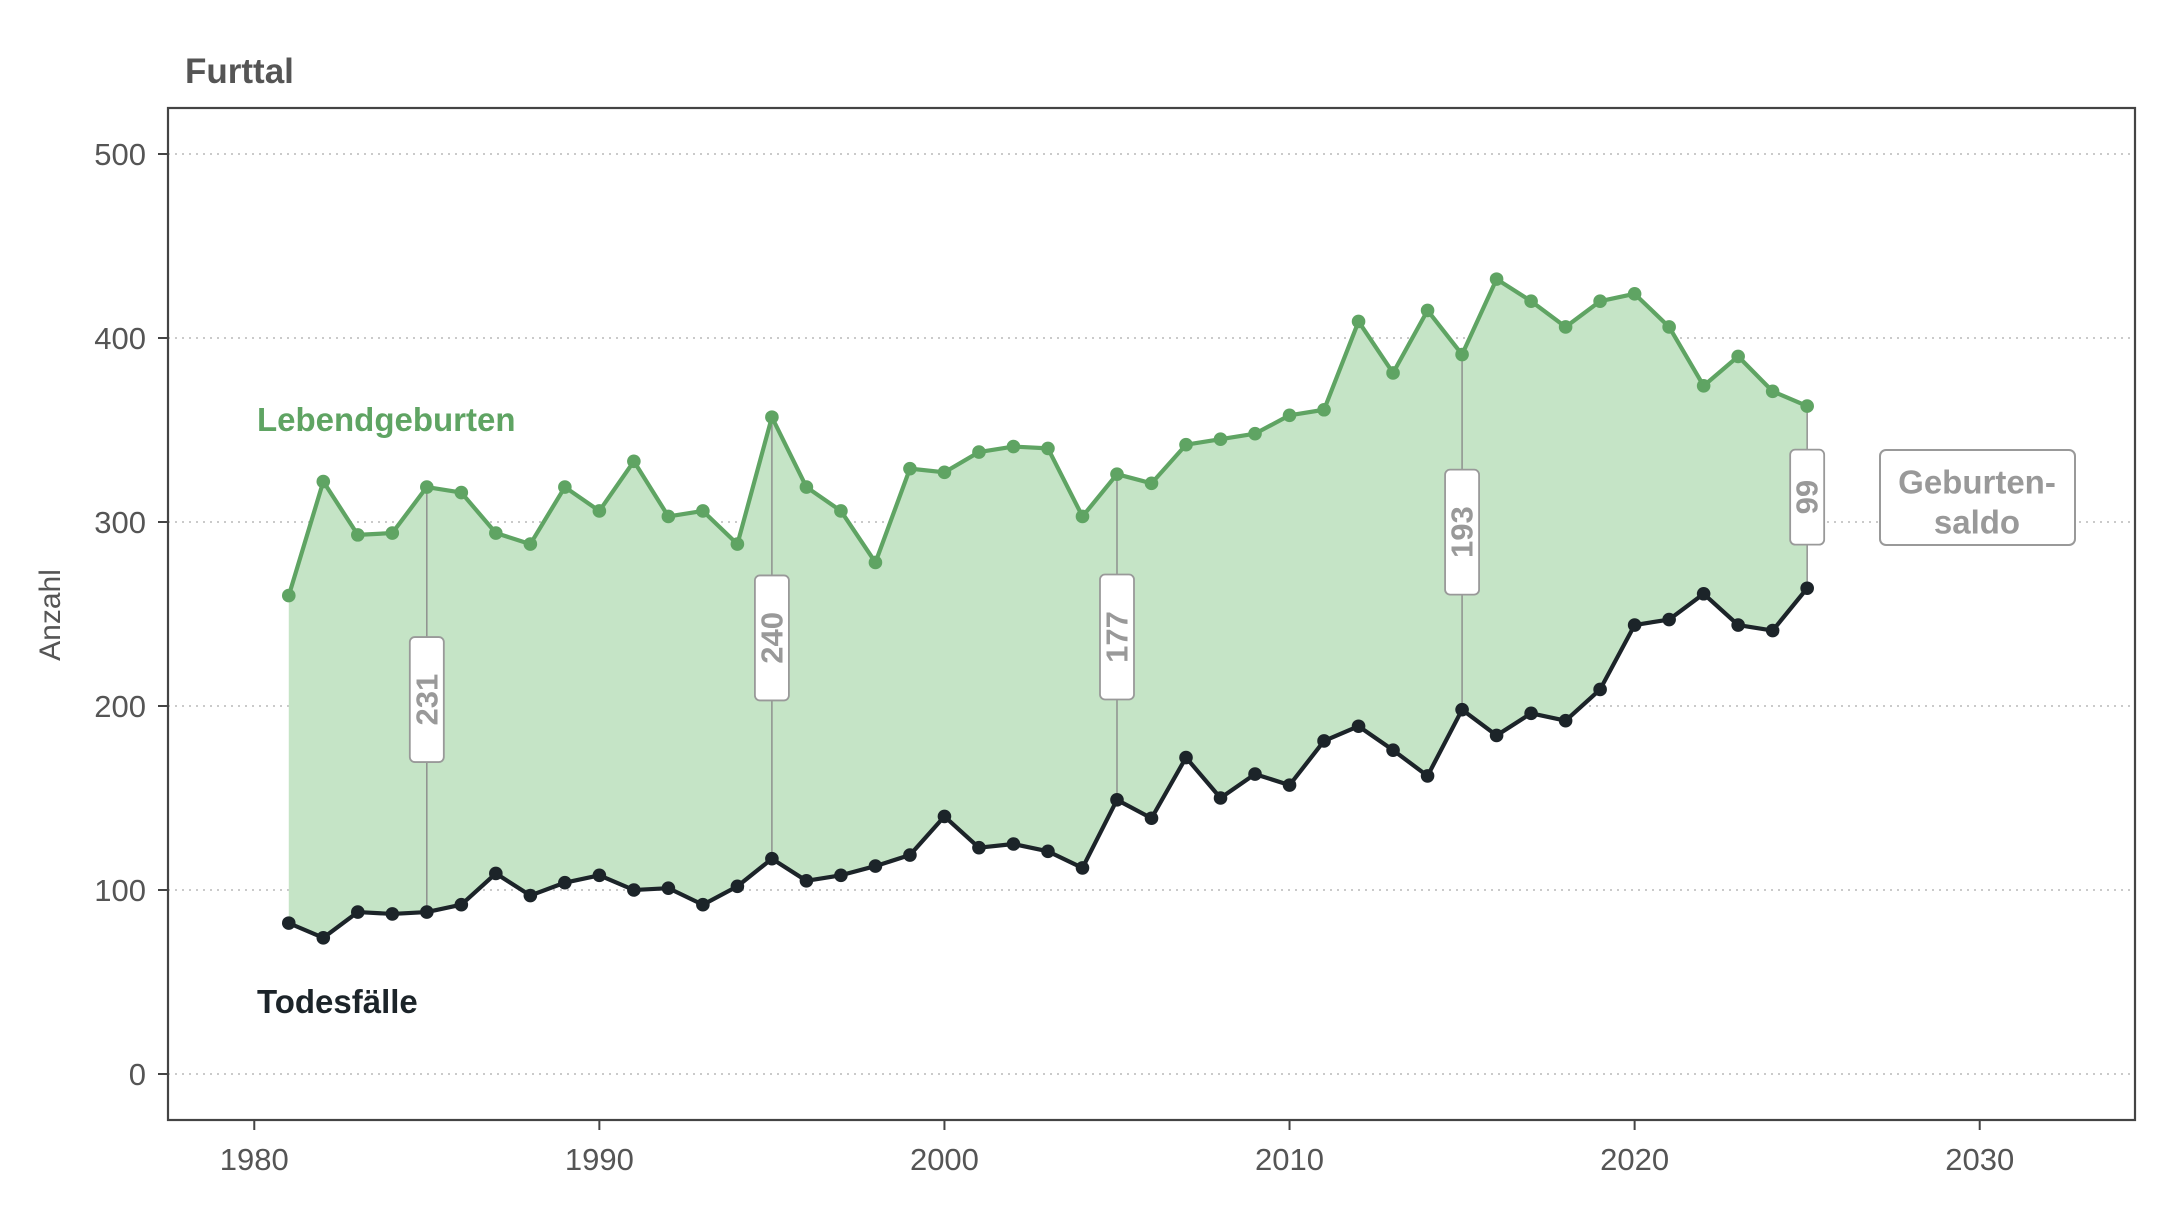 The width and height of the screenshot is (2160, 1215). Describe the element at coordinates (1703, 386) in the screenshot. I see `data-point-lebendgeburten-2022` at that location.